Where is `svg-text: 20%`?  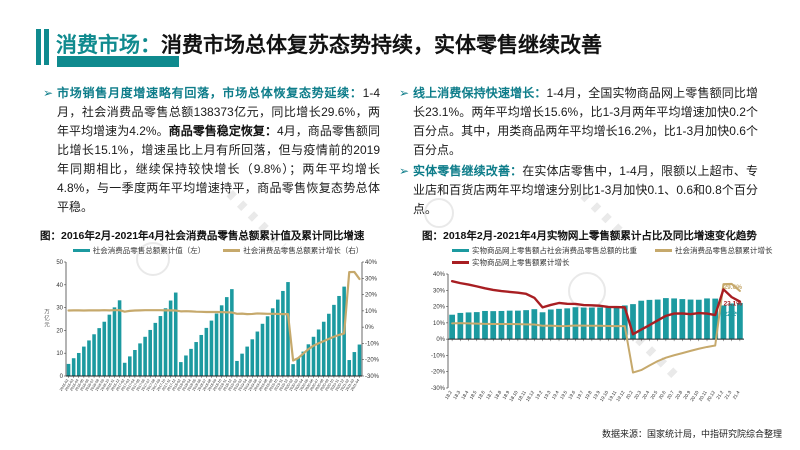
svg-text: 20% is located at coordinates (439, 308).